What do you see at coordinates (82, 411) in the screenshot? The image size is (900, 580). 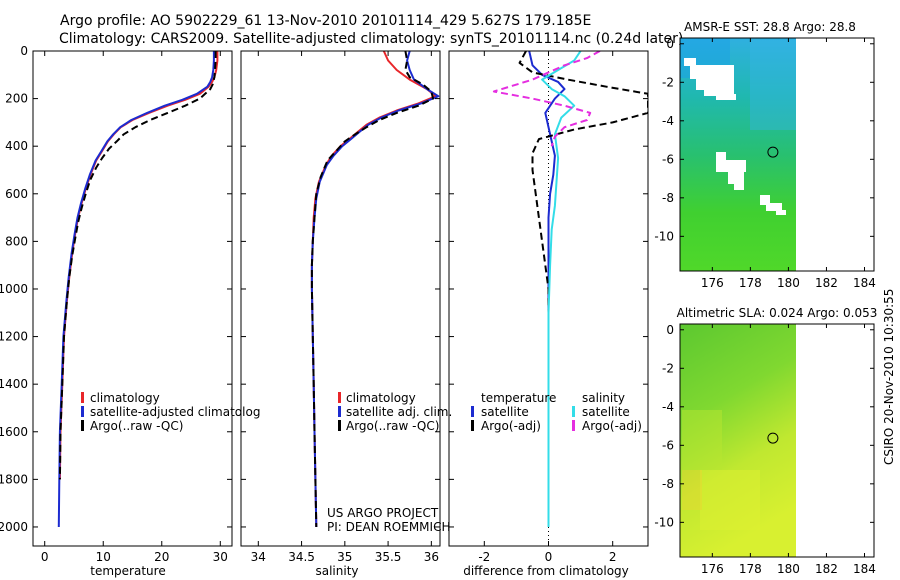 I see `legend-swatch-satellite-adjusted` at bounding box center [82, 411].